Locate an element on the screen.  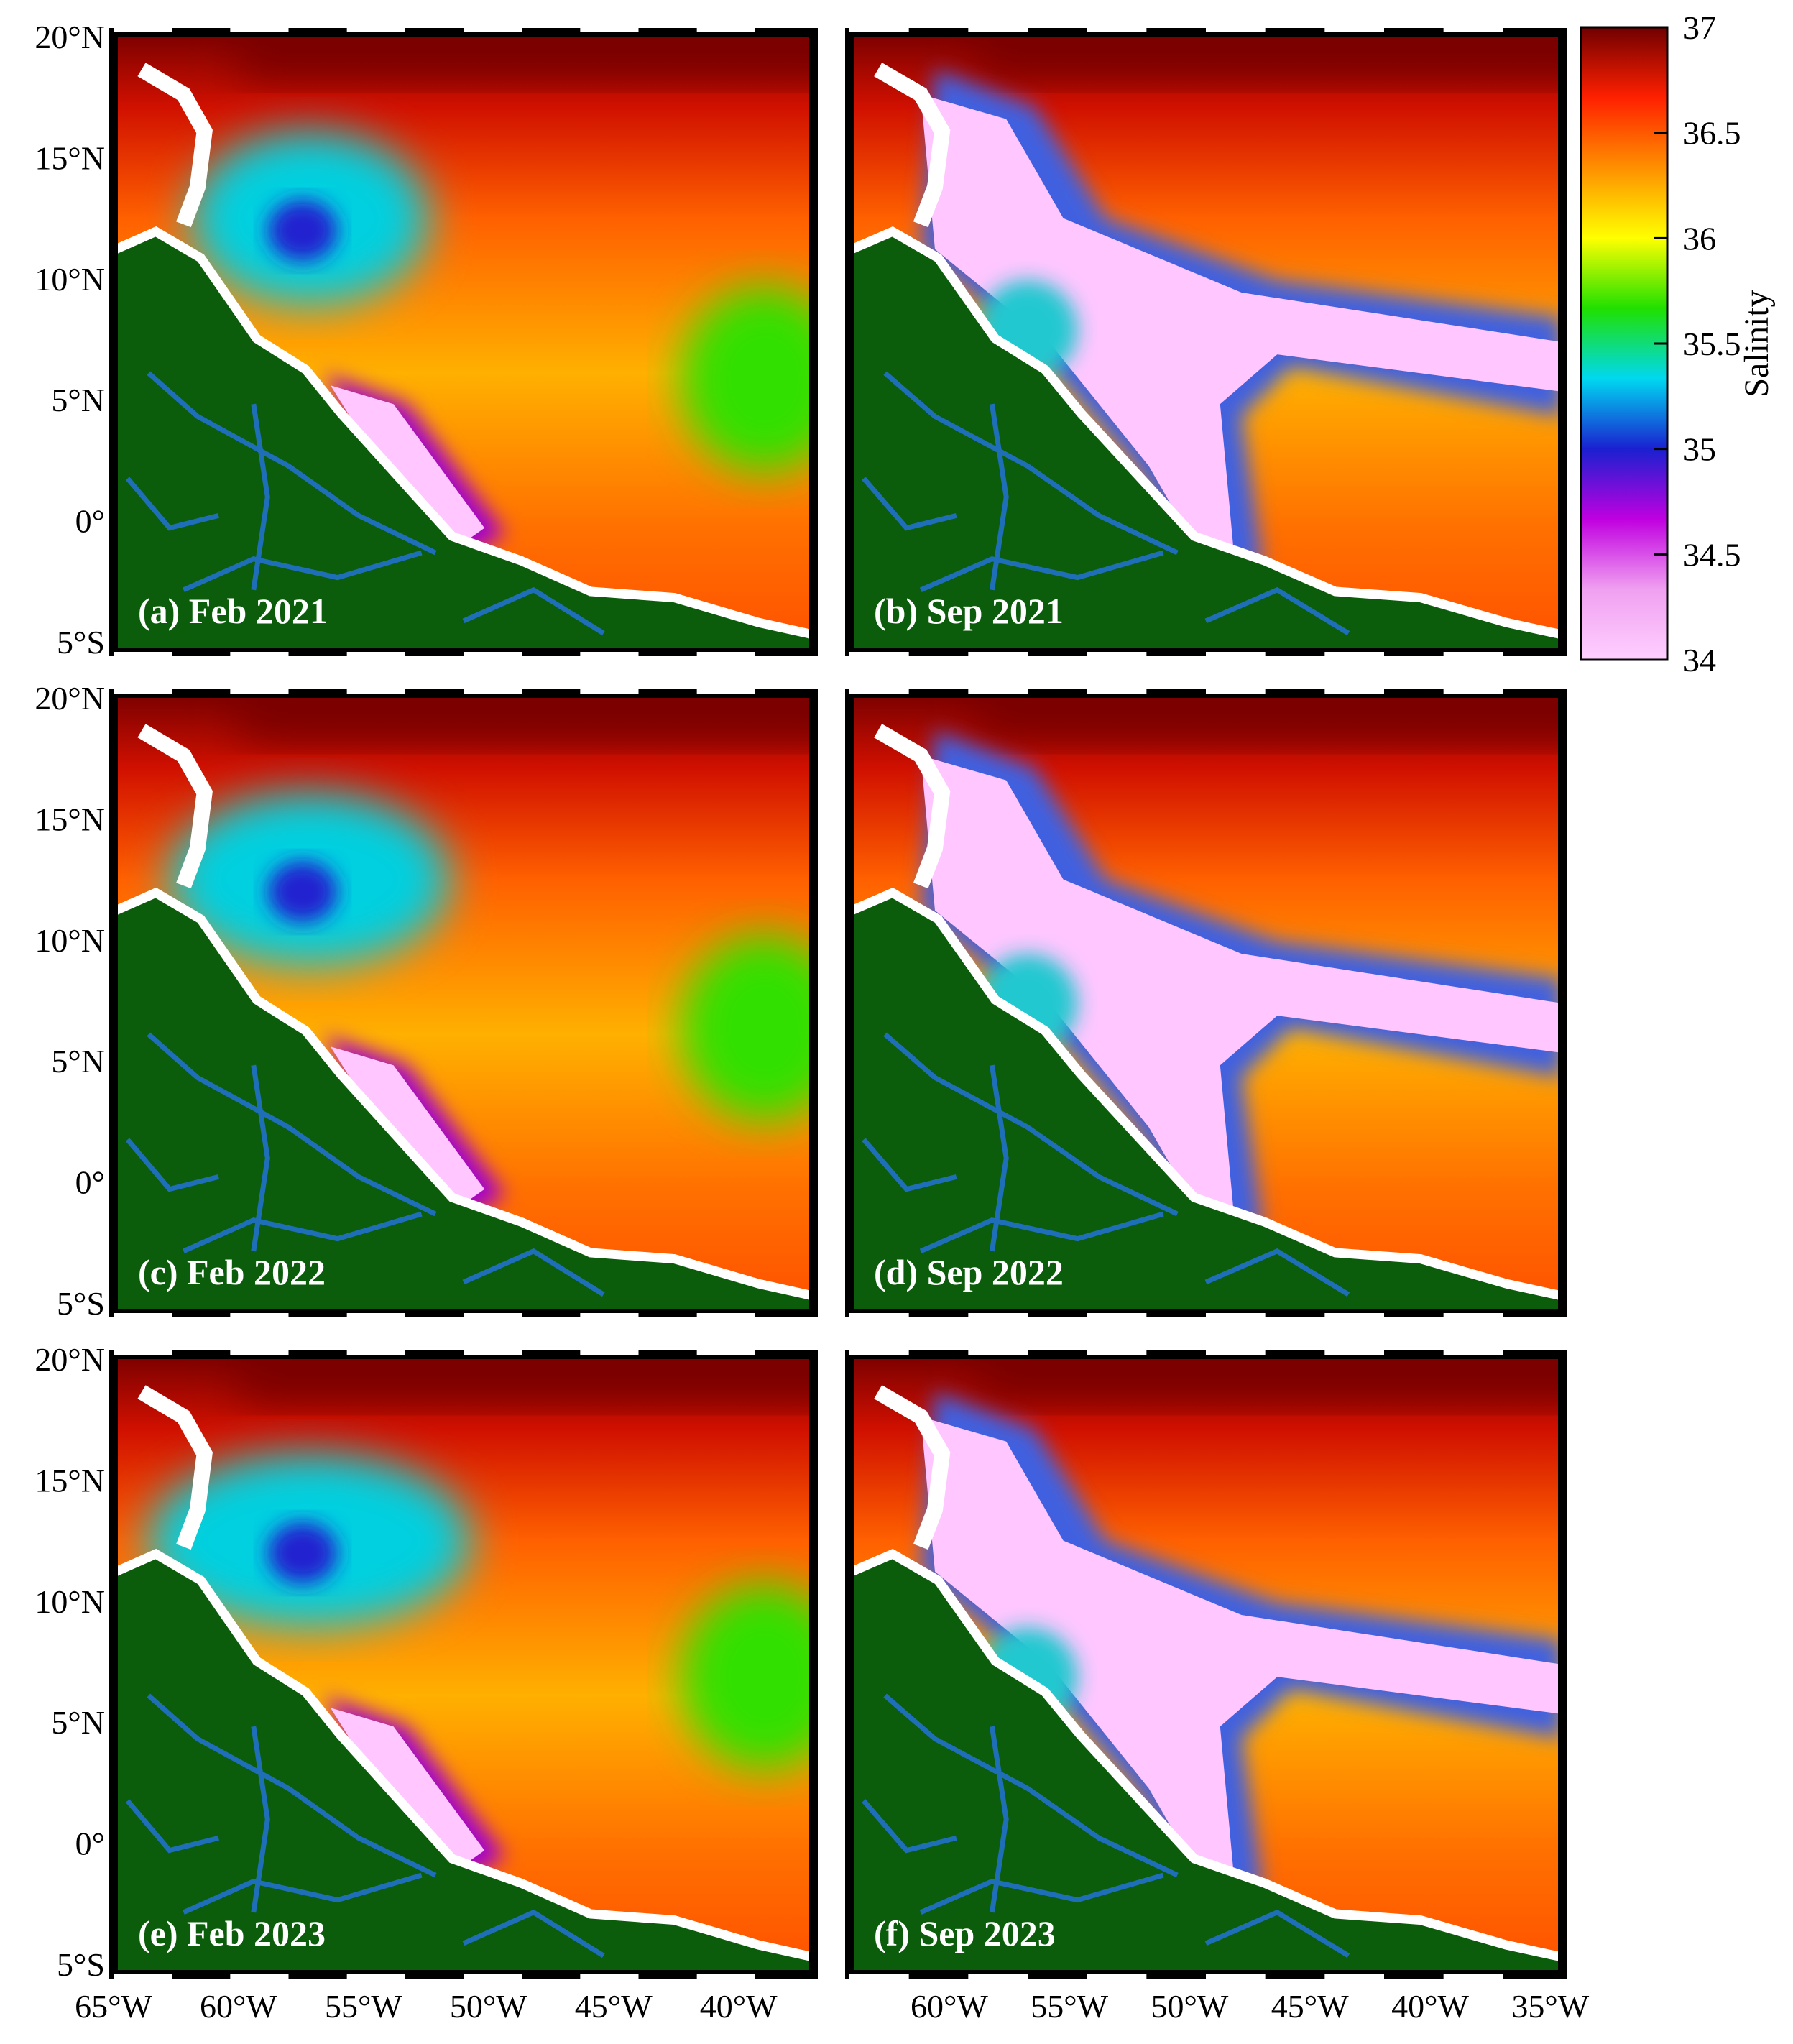
map-panel-e: (e) Feb 2023 is located at coordinates (463, 1664).